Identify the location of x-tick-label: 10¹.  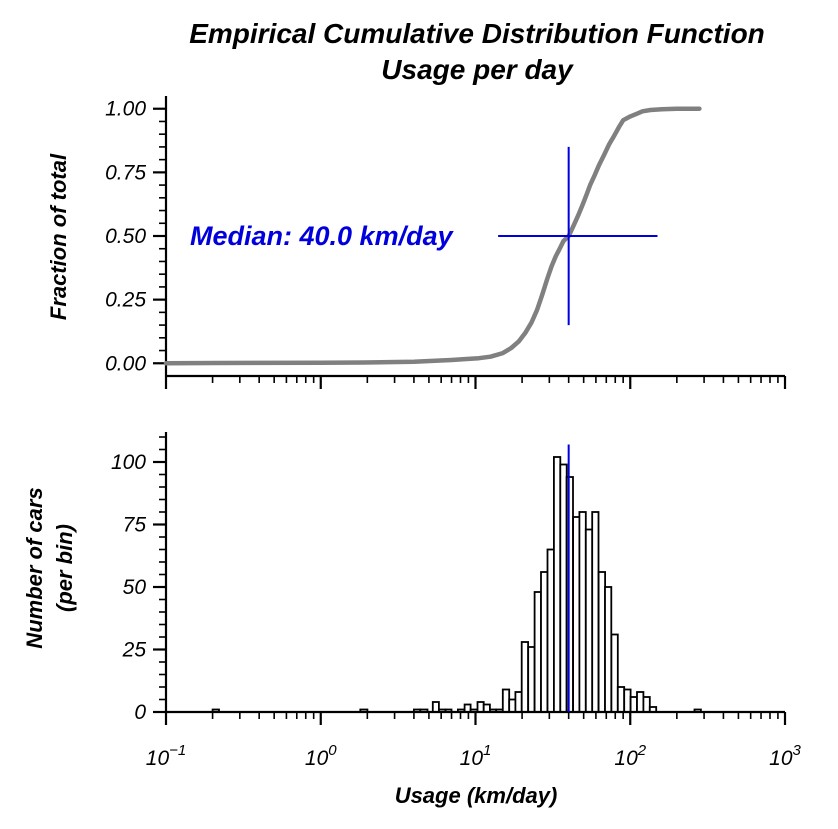
(476, 756).